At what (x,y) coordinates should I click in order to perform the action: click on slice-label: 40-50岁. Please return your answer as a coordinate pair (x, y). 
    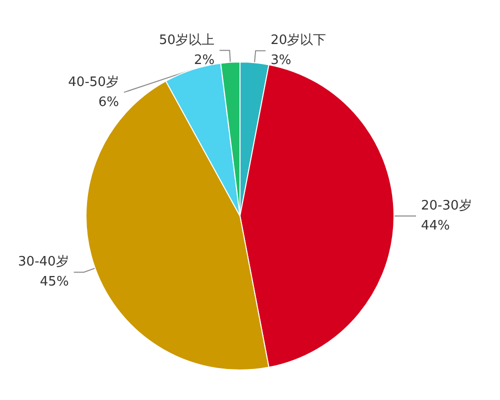
    Looking at the image, I should click on (93, 82).